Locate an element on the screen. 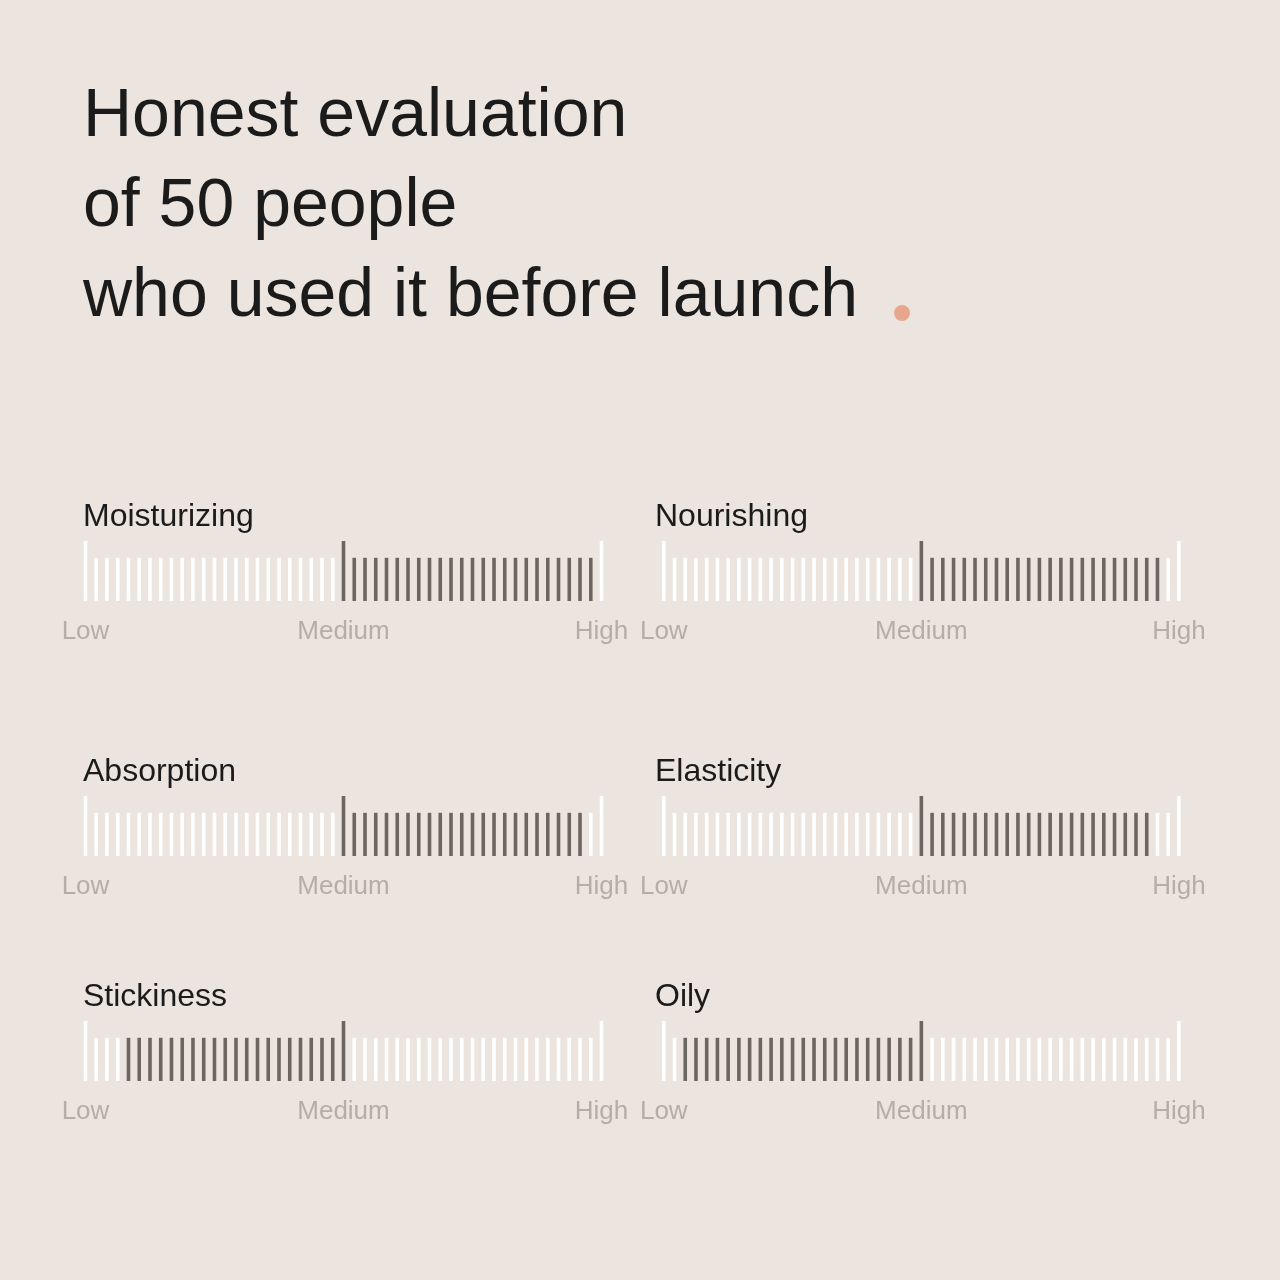 The image size is (1280, 1280). chart-title: Elasticity is located at coordinates (718, 770).